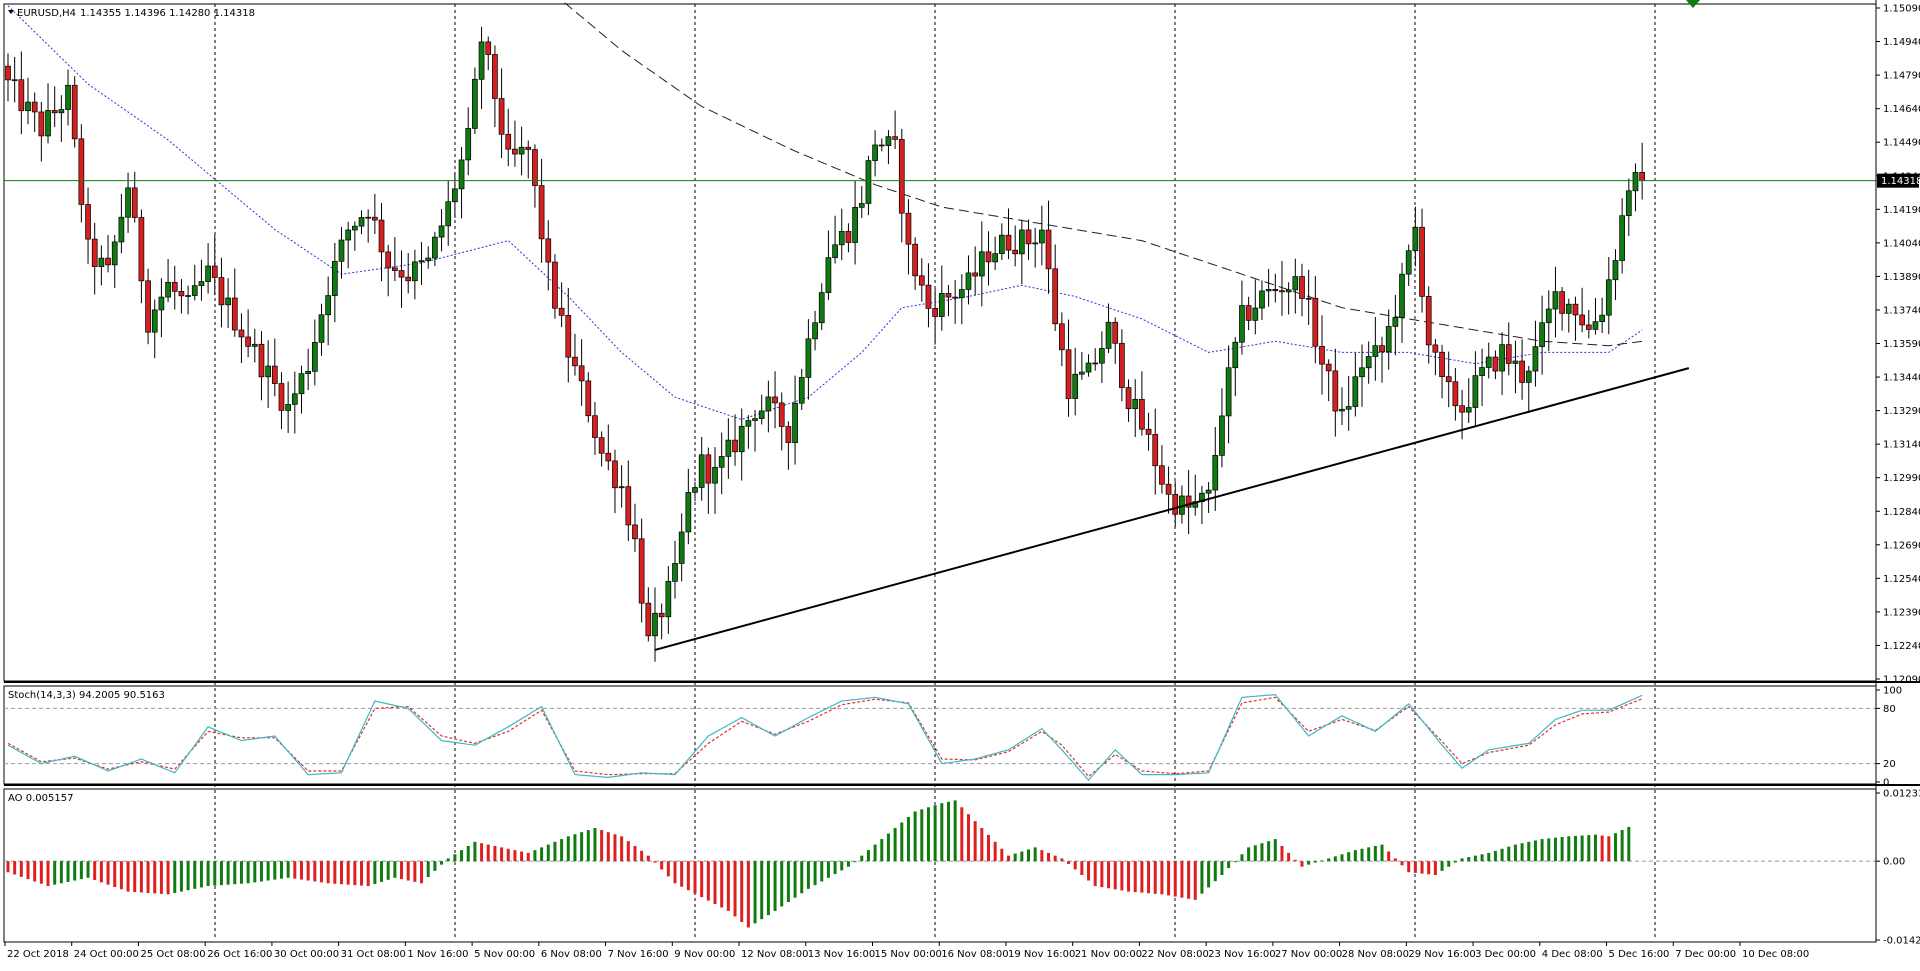 Image resolution: width=1920 pixels, height=971 pixels. Describe the element at coordinates (1894, 862) in the screenshot. I see `ao-tick-label: 0.00` at that location.